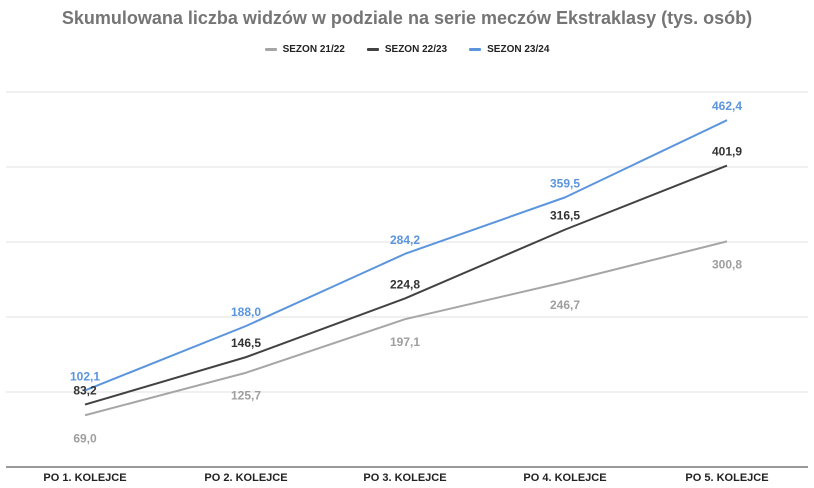  I want to click on legend-item-sezon-22-23: SEZON 22/23, so click(407, 49).